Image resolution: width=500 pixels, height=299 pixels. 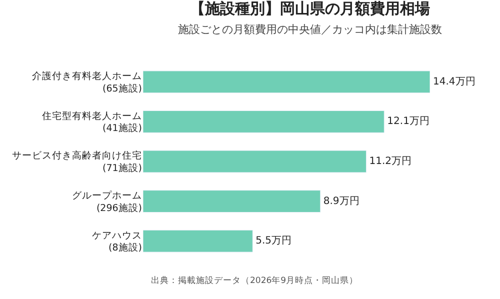 What do you see at coordinates (117, 242) in the screenshot?
I see `y-tick-label: ケアハウス (8施設)` at bounding box center [117, 242].